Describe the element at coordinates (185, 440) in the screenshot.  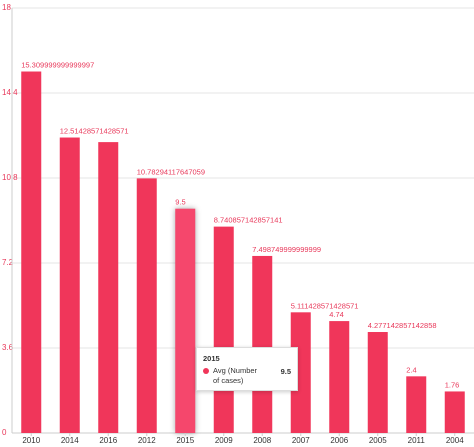
I see `x-tick-label: 2015` at that location.